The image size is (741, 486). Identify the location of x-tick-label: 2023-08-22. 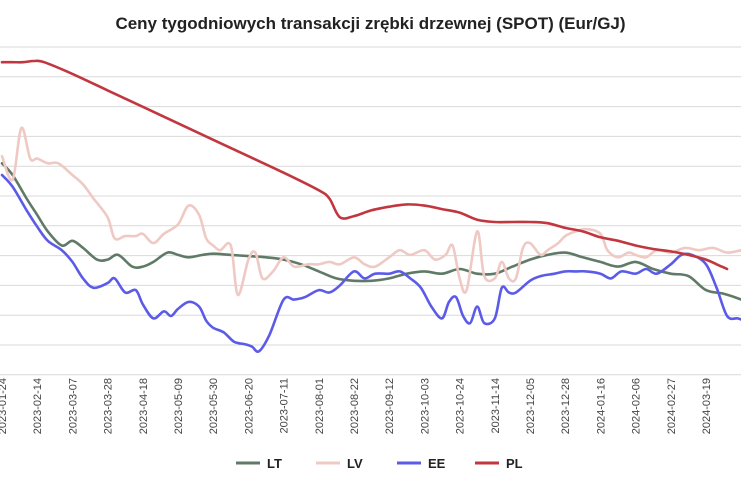
(355, 406).